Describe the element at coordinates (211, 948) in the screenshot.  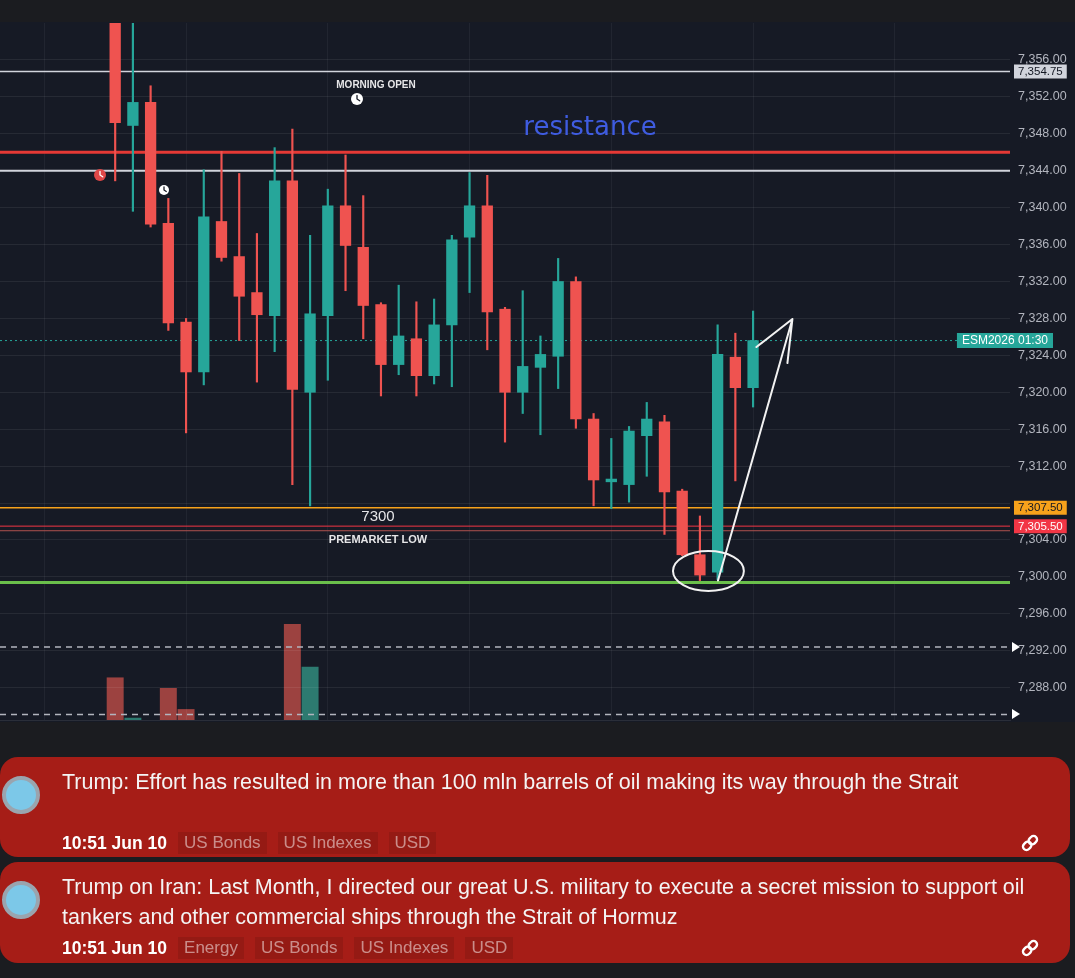
I see `text: Energy` at that location.